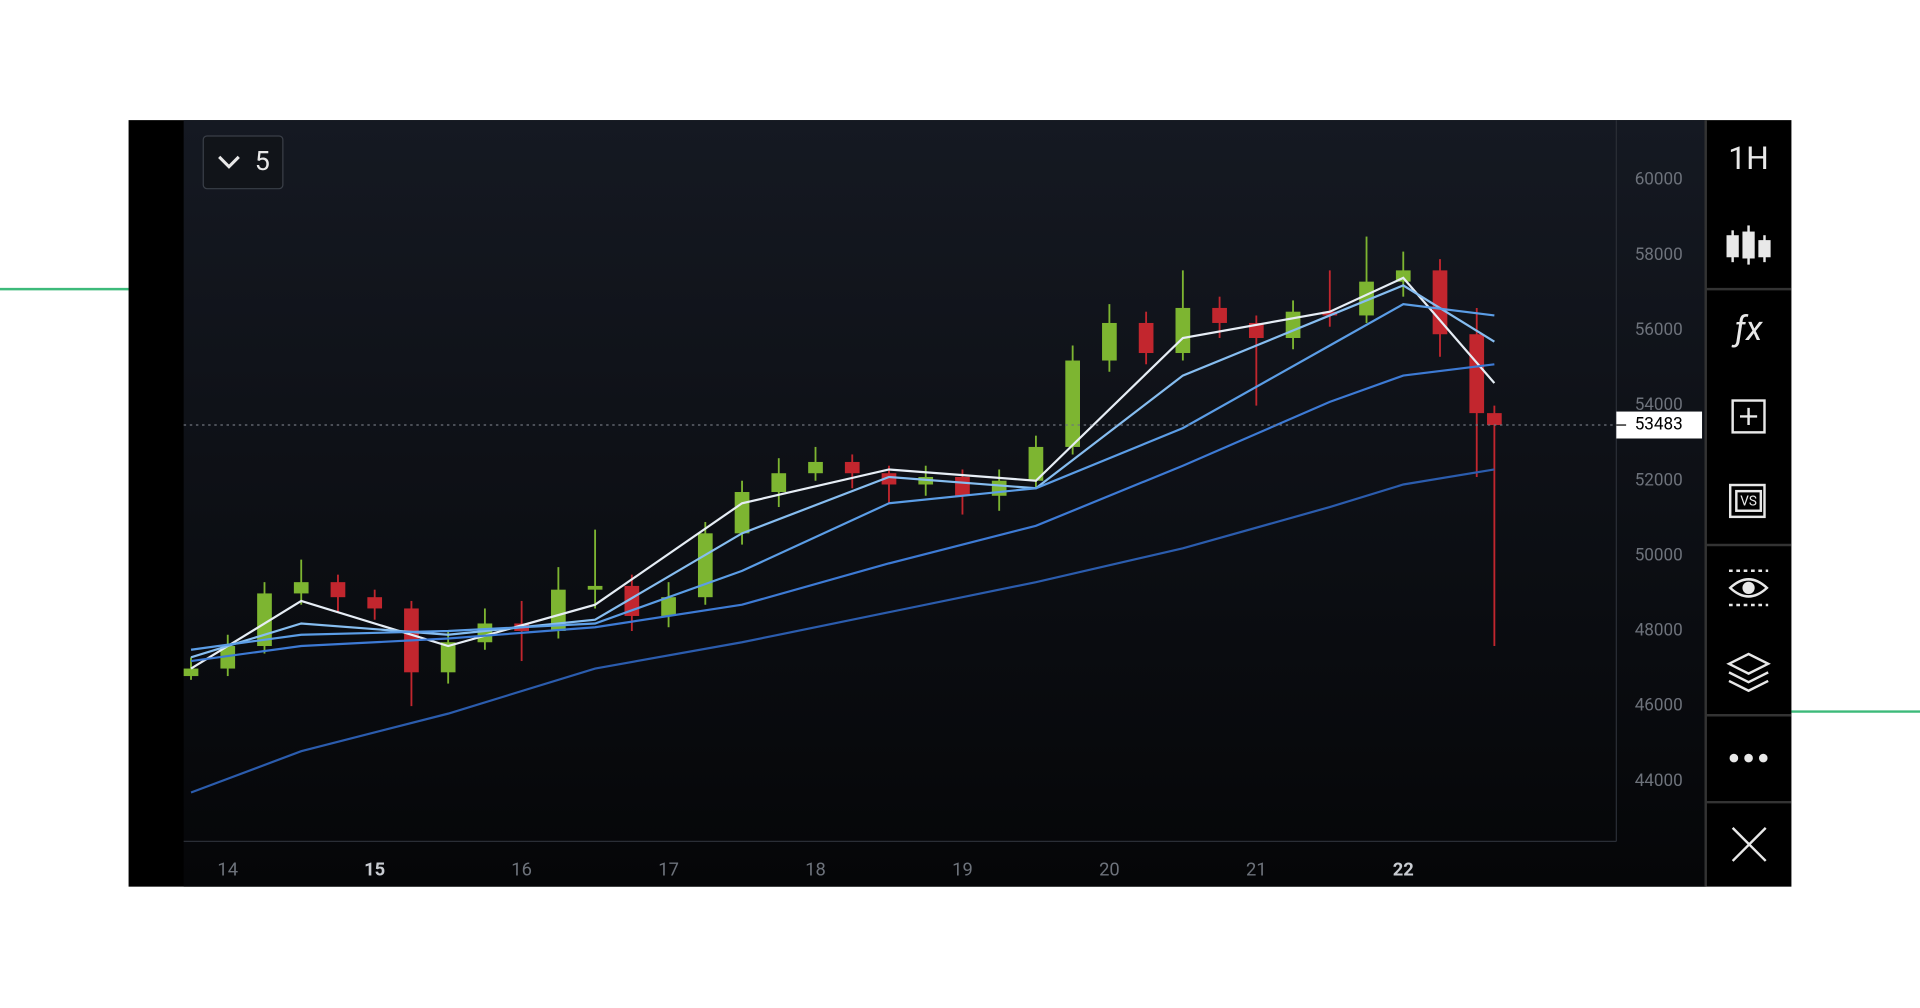 The height and width of the screenshot is (1008, 1920). What do you see at coordinates (1659, 706) in the screenshot?
I see `y-tick-label: 46000` at bounding box center [1659, 706].